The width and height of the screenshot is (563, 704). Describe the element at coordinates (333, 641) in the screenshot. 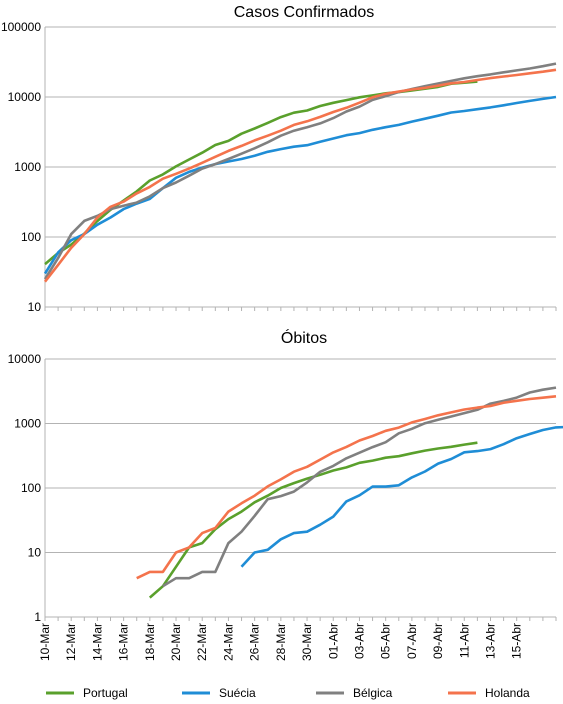

I see `x-tick-label: 01-Abr` at that location.